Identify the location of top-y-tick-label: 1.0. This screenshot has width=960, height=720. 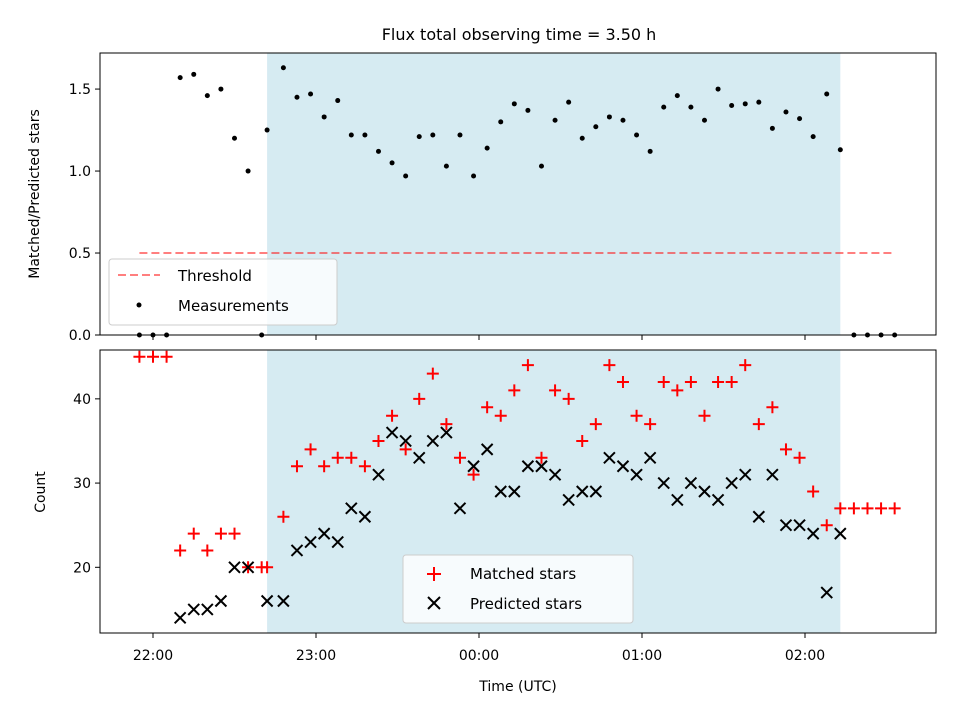
(80, 172).